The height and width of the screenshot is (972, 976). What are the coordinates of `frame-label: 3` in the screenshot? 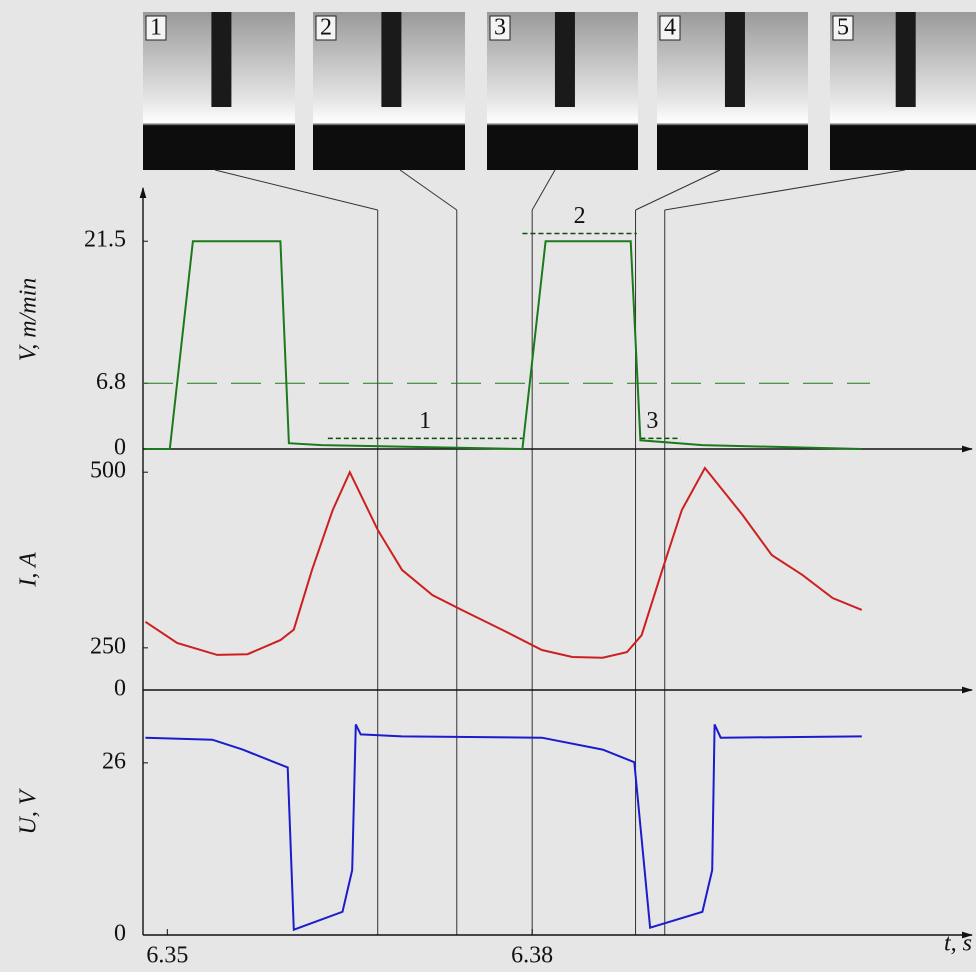 It's located at (500, 28).